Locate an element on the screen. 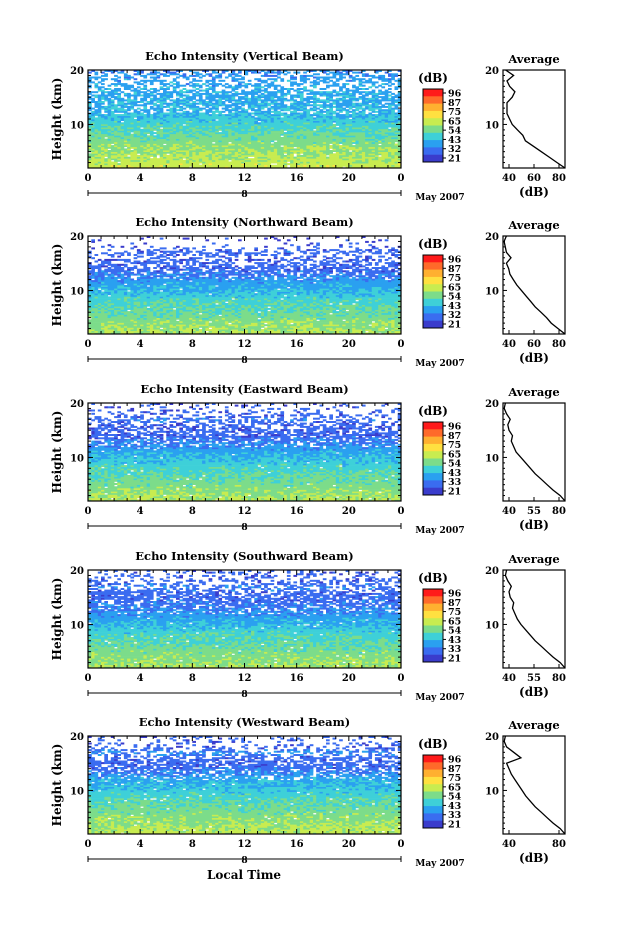 This screenshot has height=929, width=621. colorbar-tick-label: 54 is located at coordinates (455, 131).